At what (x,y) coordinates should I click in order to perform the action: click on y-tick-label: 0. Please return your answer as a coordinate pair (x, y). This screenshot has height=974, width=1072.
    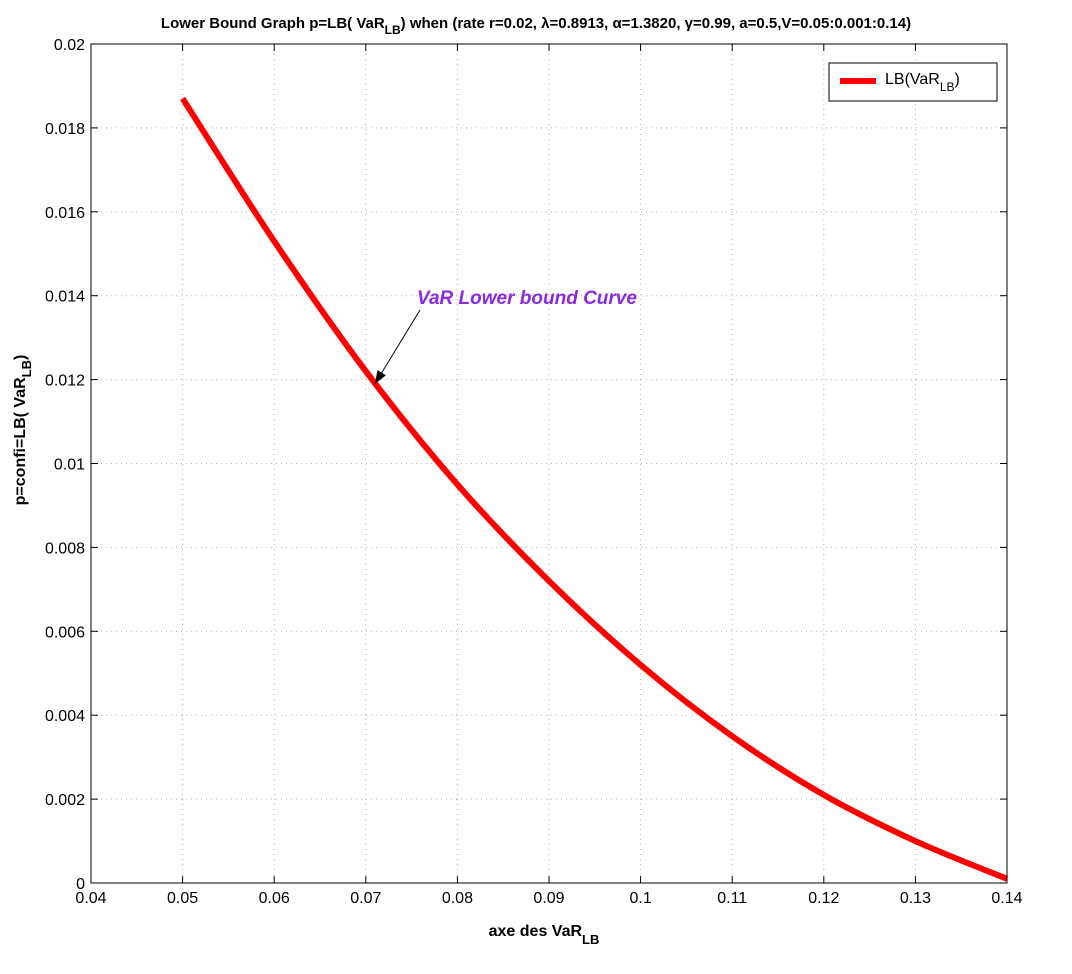
    Looking at the image, I should click on (80, 884).